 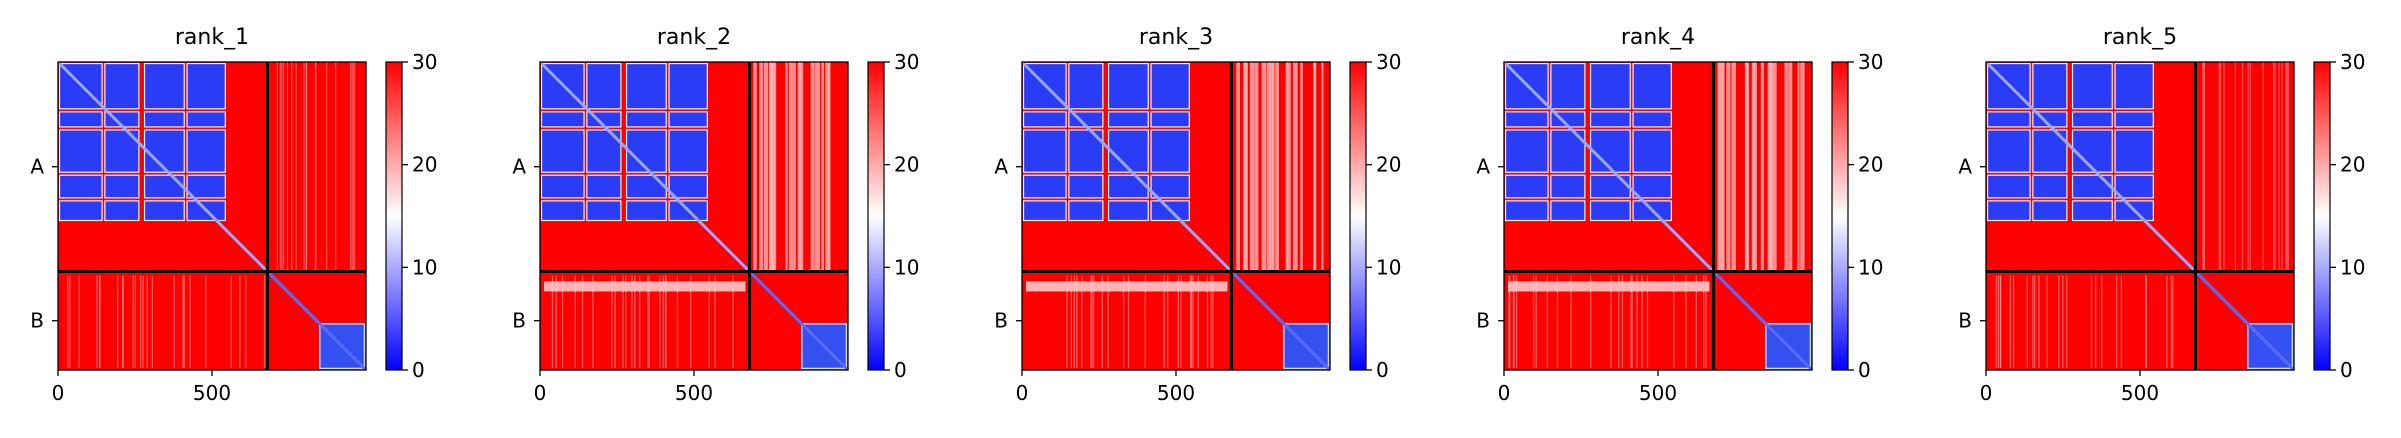 I want to click on colorbar-tick-label: 0, so click(x=900, y=370).